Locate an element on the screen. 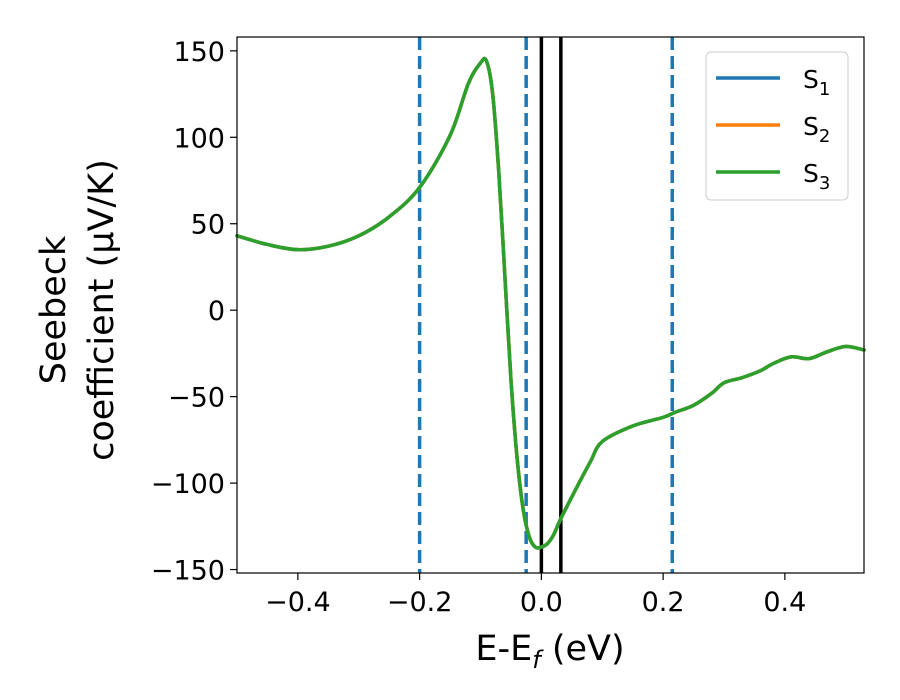  x-axis-label-main: E-E is located at coordinates (503, 649).